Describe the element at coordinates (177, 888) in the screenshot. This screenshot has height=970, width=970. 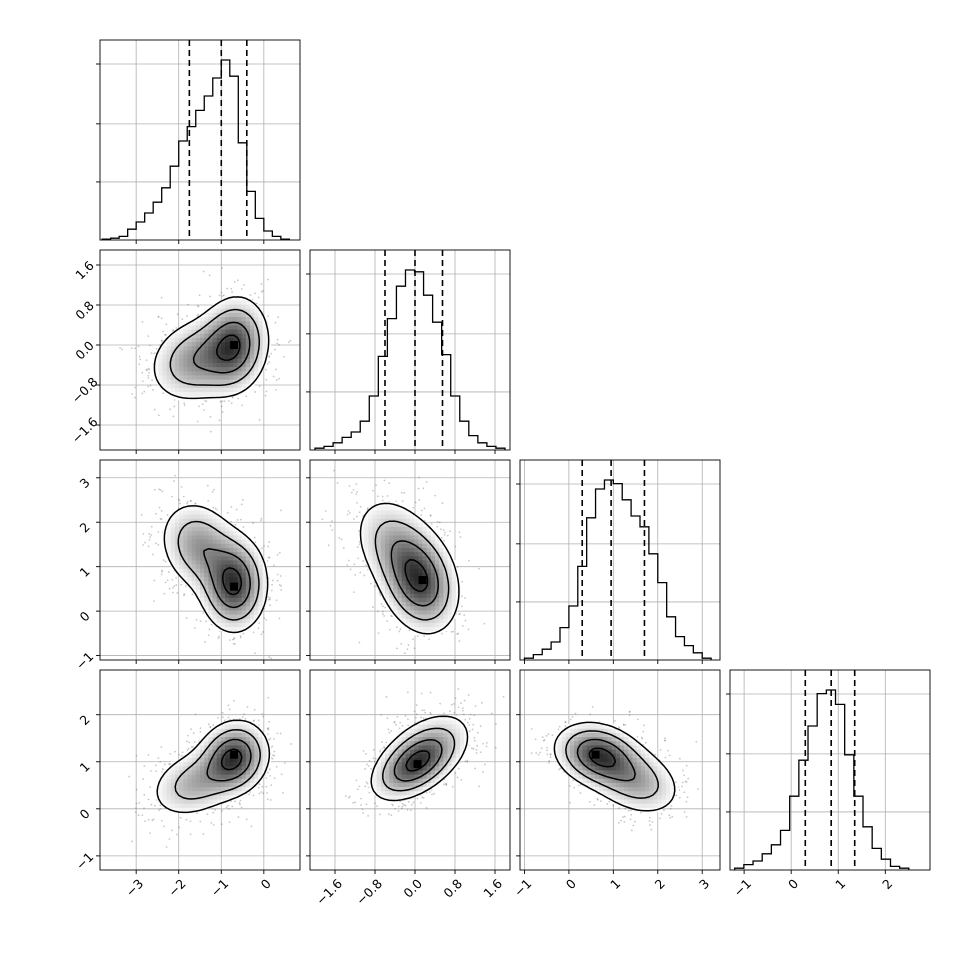
I see `x-tick-label: −2` at that location.